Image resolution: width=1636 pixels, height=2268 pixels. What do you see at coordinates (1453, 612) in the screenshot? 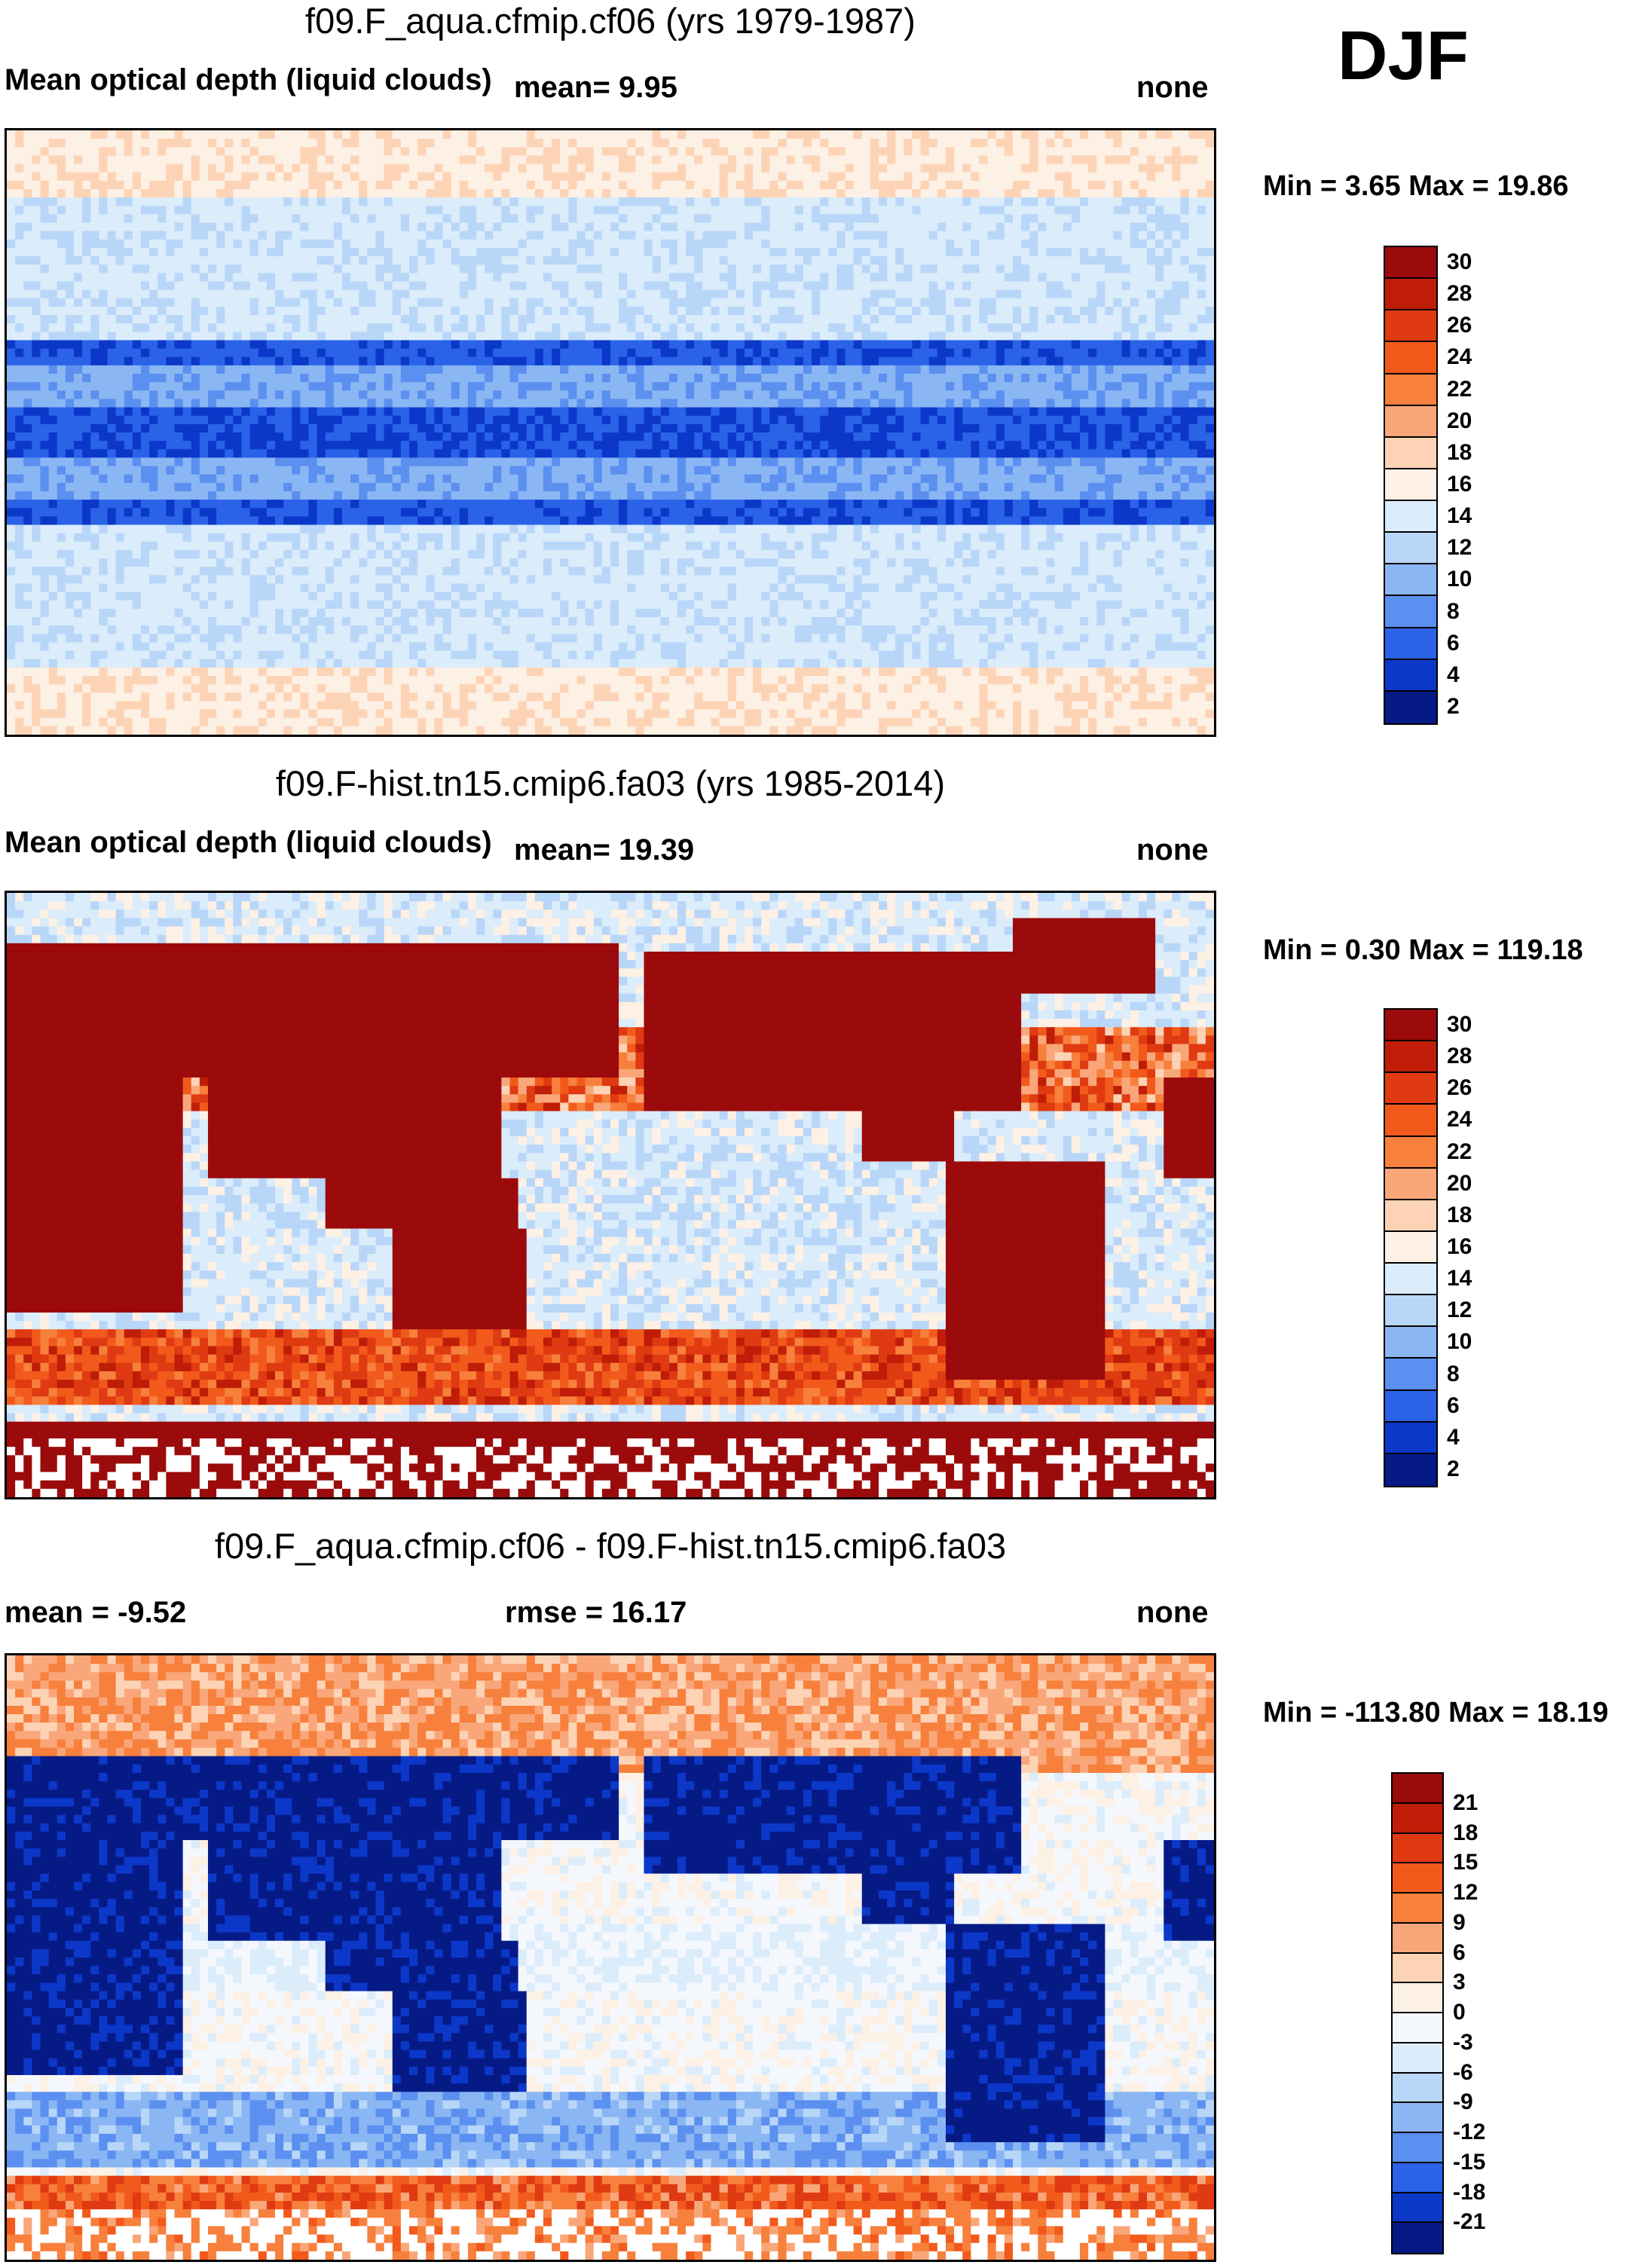
I see `colorbar-tick-label: 8` at bounding box center [1453, 612].